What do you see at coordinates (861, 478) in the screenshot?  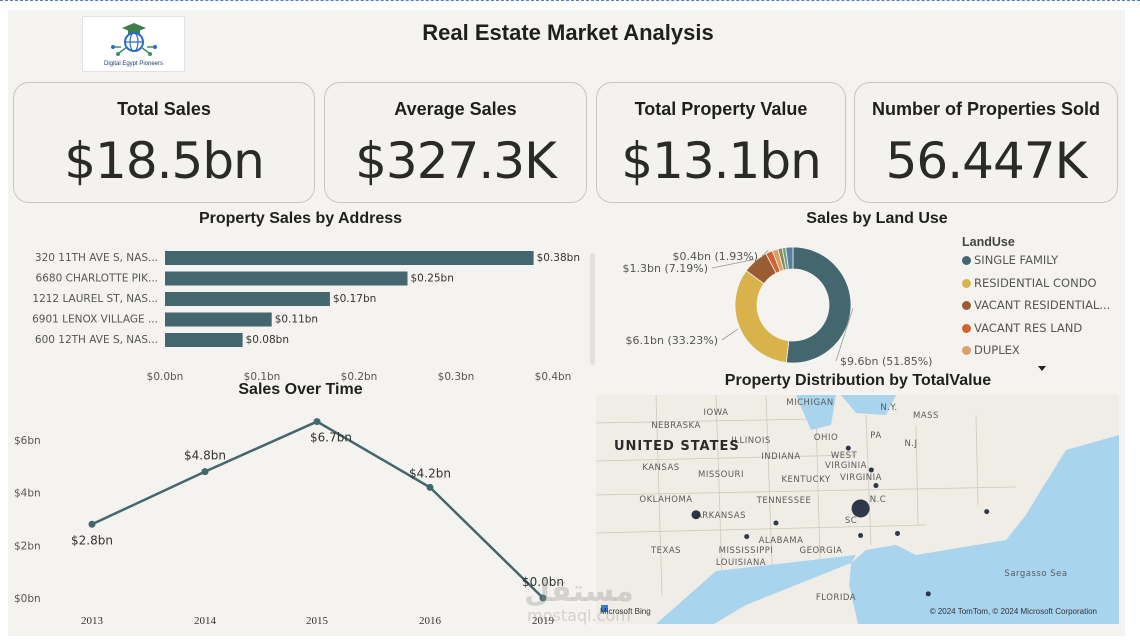 I see `map-region-label: VIRGINIA` at bounding box center [861, 478].